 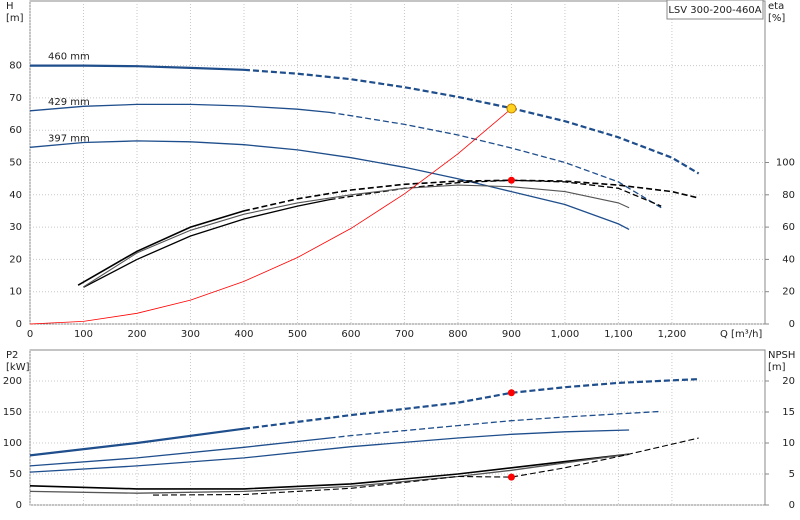 What do you see at coordinates (792, 474) in the screenshot?
I see `y2-tick-label: 5` at bounding box center [792, 474].